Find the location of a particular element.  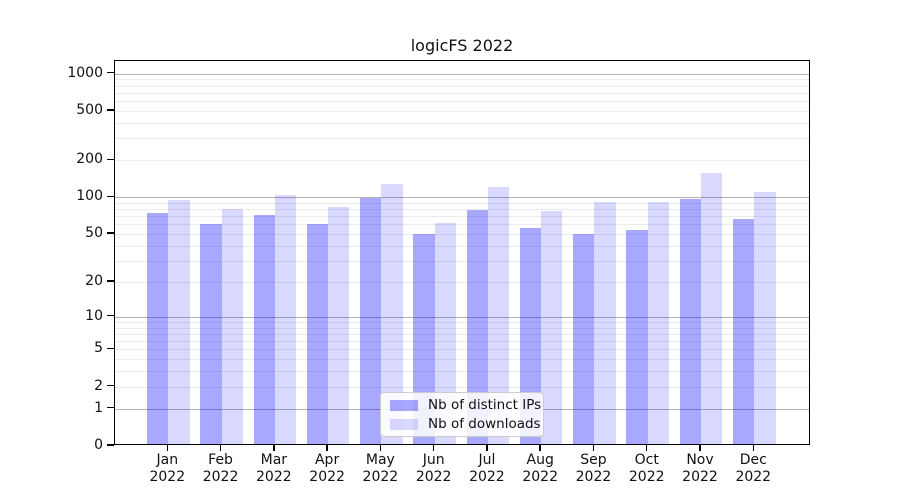

month-label: May is located at coordinates (380, 460).